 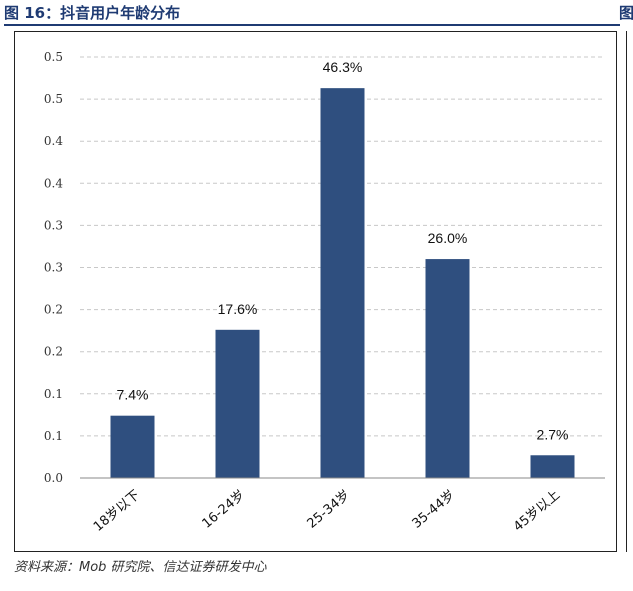 What do you see at coordinates (133, 395) in the screenshot?
I see `data-label: 7.4%` at bounding box center [133, 395].